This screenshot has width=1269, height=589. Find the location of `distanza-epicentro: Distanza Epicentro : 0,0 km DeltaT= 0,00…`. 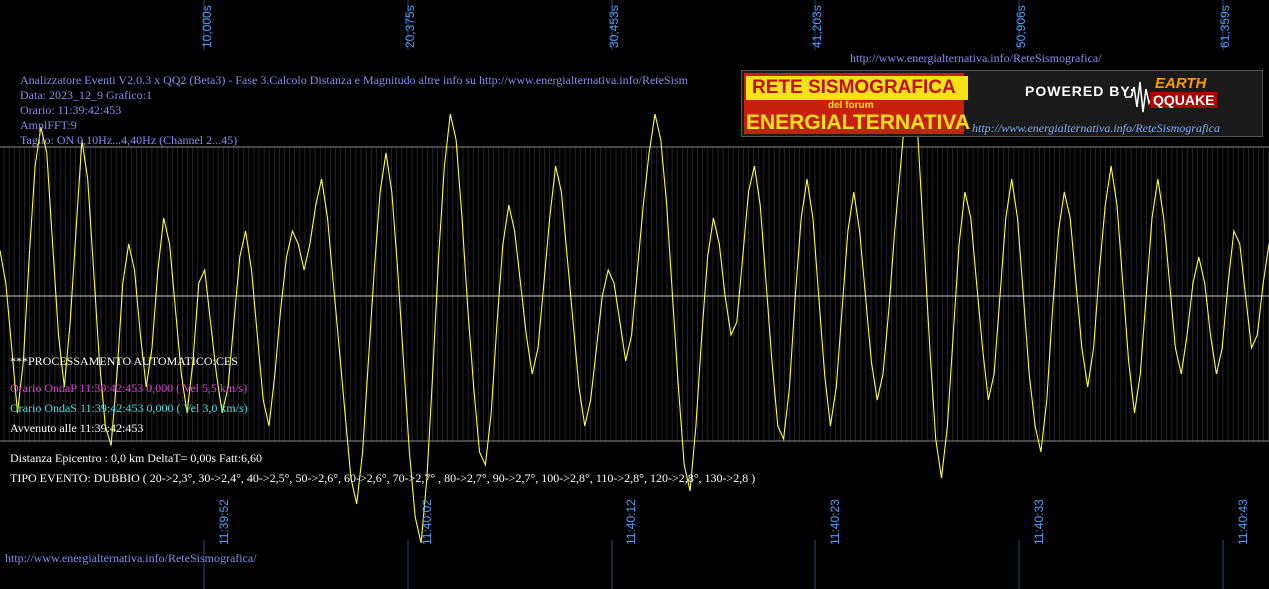

distanza-epicentro: Distanza Epicentro : 0,0 km DeltaT= 0,00… is located at coordinates (136, 458).